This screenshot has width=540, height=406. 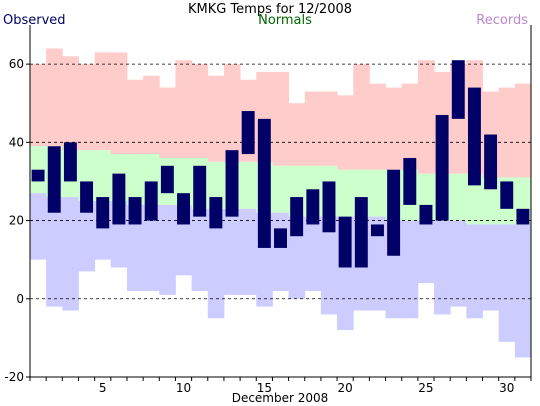 I want to click on y-tick-label: -20, so click(x=14, y=377).